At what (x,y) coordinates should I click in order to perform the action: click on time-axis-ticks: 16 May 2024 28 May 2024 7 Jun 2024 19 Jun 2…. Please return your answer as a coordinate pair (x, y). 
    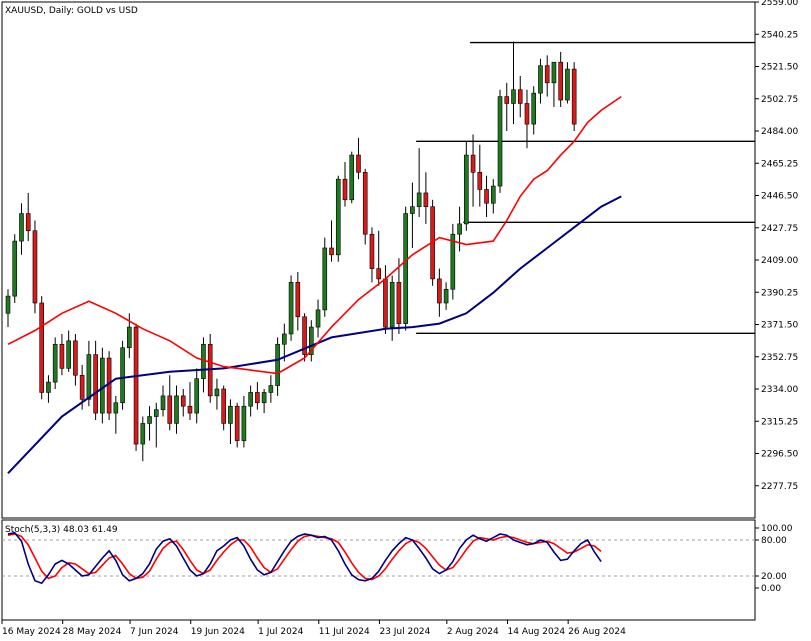
    Looking at the image, I should click on (313, 628).